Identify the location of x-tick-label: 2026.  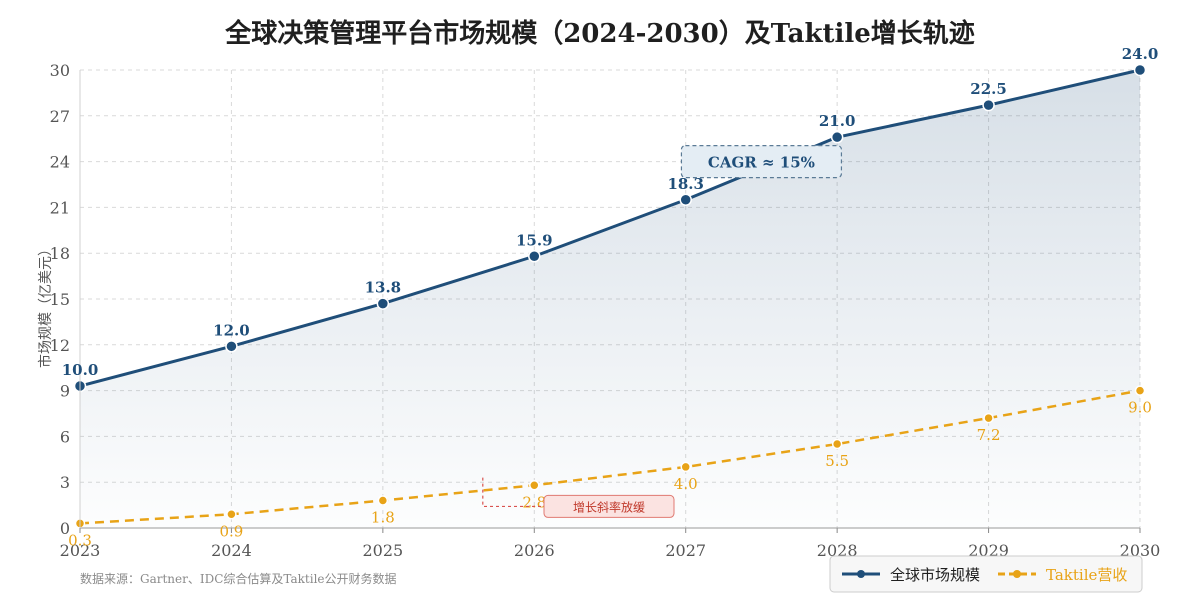
(534, 550).